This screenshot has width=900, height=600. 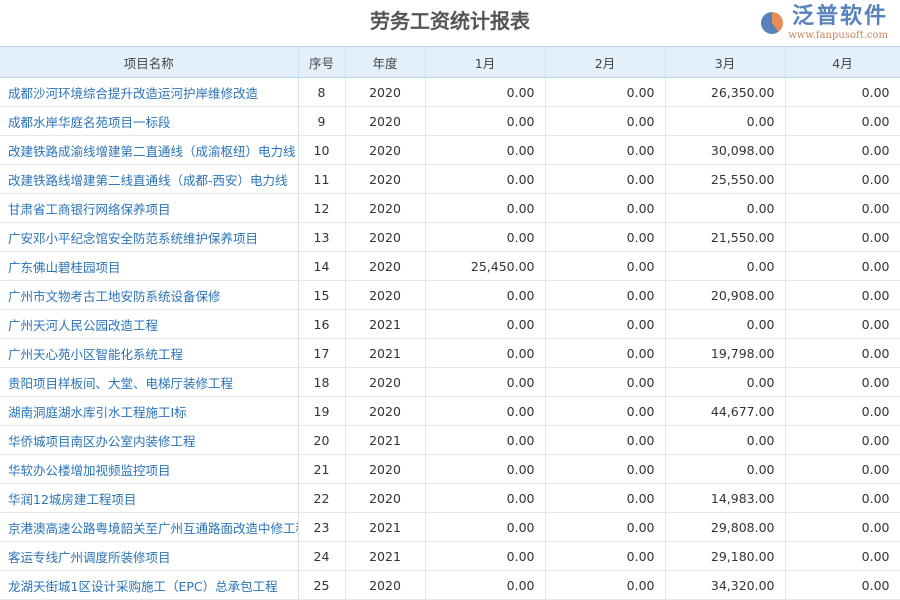 What do you see at coordinates (838, 35) in the screenshot?
I see `watermark-url: www.fanpusoft.com` at bounding box center [838, 35].